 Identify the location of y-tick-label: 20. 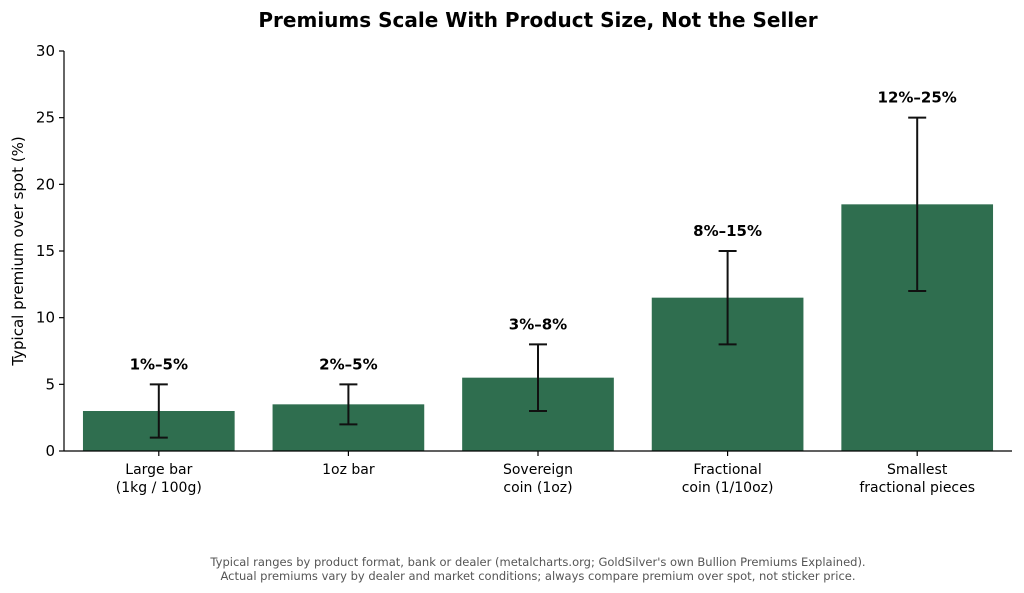
(45, 184).